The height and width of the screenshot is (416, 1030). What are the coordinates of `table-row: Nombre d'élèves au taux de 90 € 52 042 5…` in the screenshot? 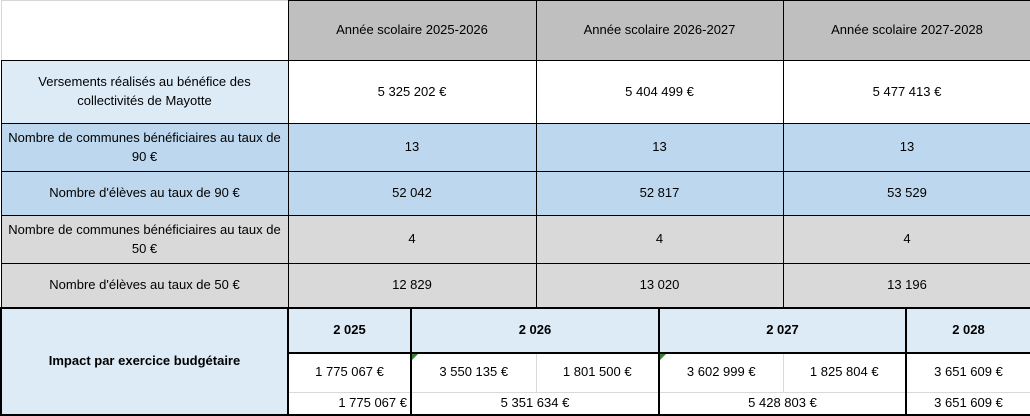 It's located at (515, 193).